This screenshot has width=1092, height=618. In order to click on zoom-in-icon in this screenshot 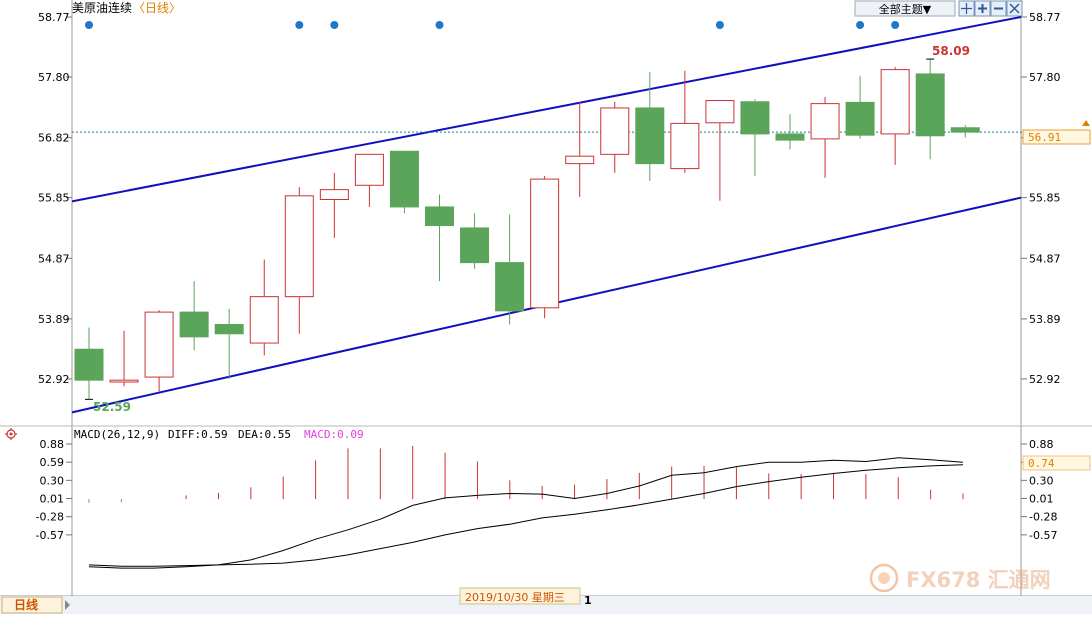, I will do `click(982, 8)`.